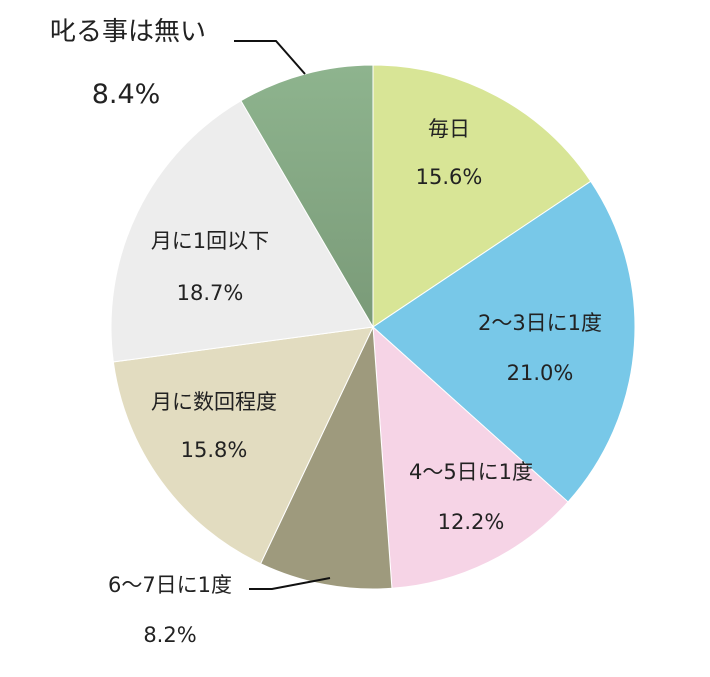 The image size is (710, 677). Describe the element at coordinates (471, 472) in the screenshot. I see `slice-label-3: 4～5日に1度` at that location.